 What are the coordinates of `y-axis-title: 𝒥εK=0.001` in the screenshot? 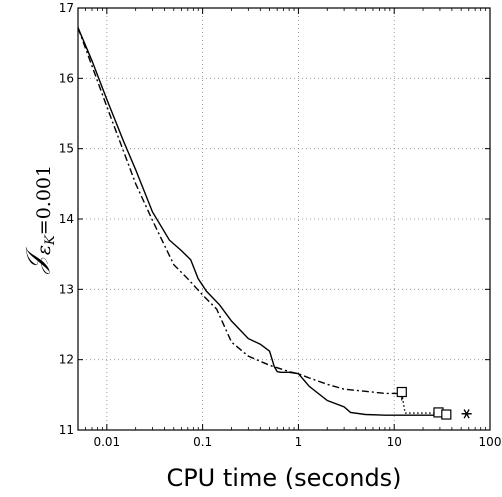 It's located at (39, 220).